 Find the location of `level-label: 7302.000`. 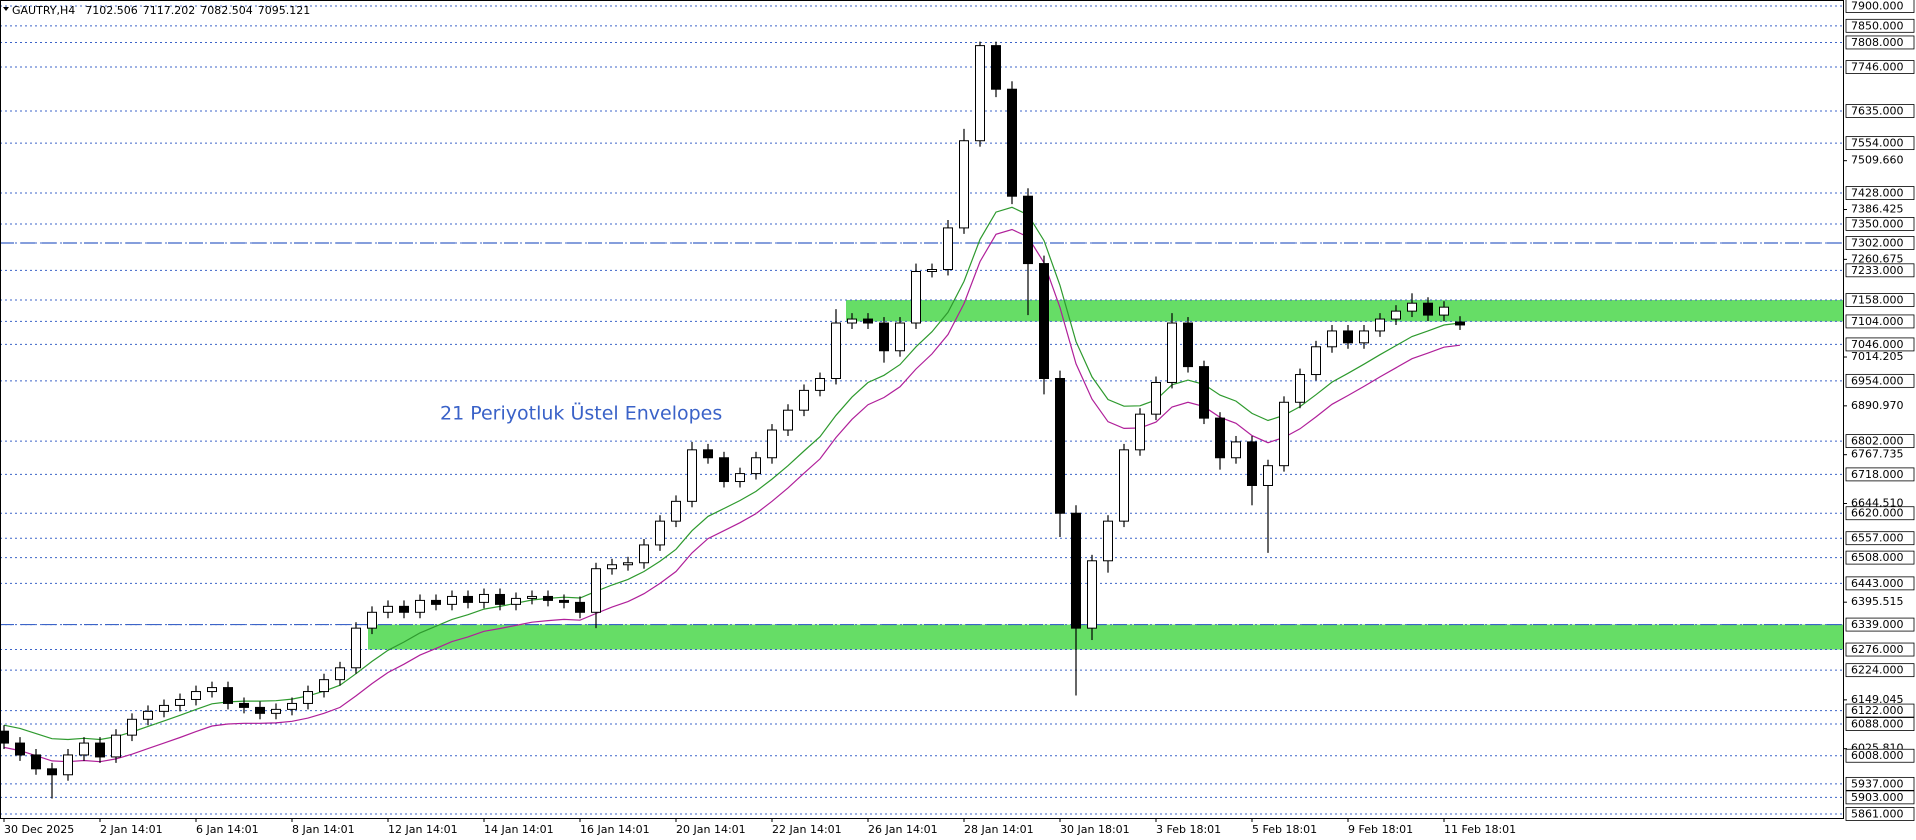

level-label: 7302.000 is located at coordinates (1877, 242).